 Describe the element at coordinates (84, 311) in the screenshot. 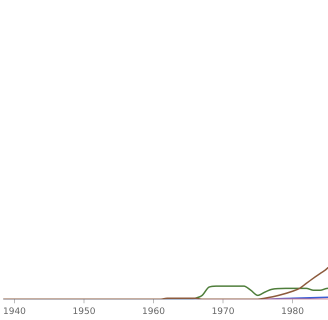

I see `x-tick-label: 1950` at that location.